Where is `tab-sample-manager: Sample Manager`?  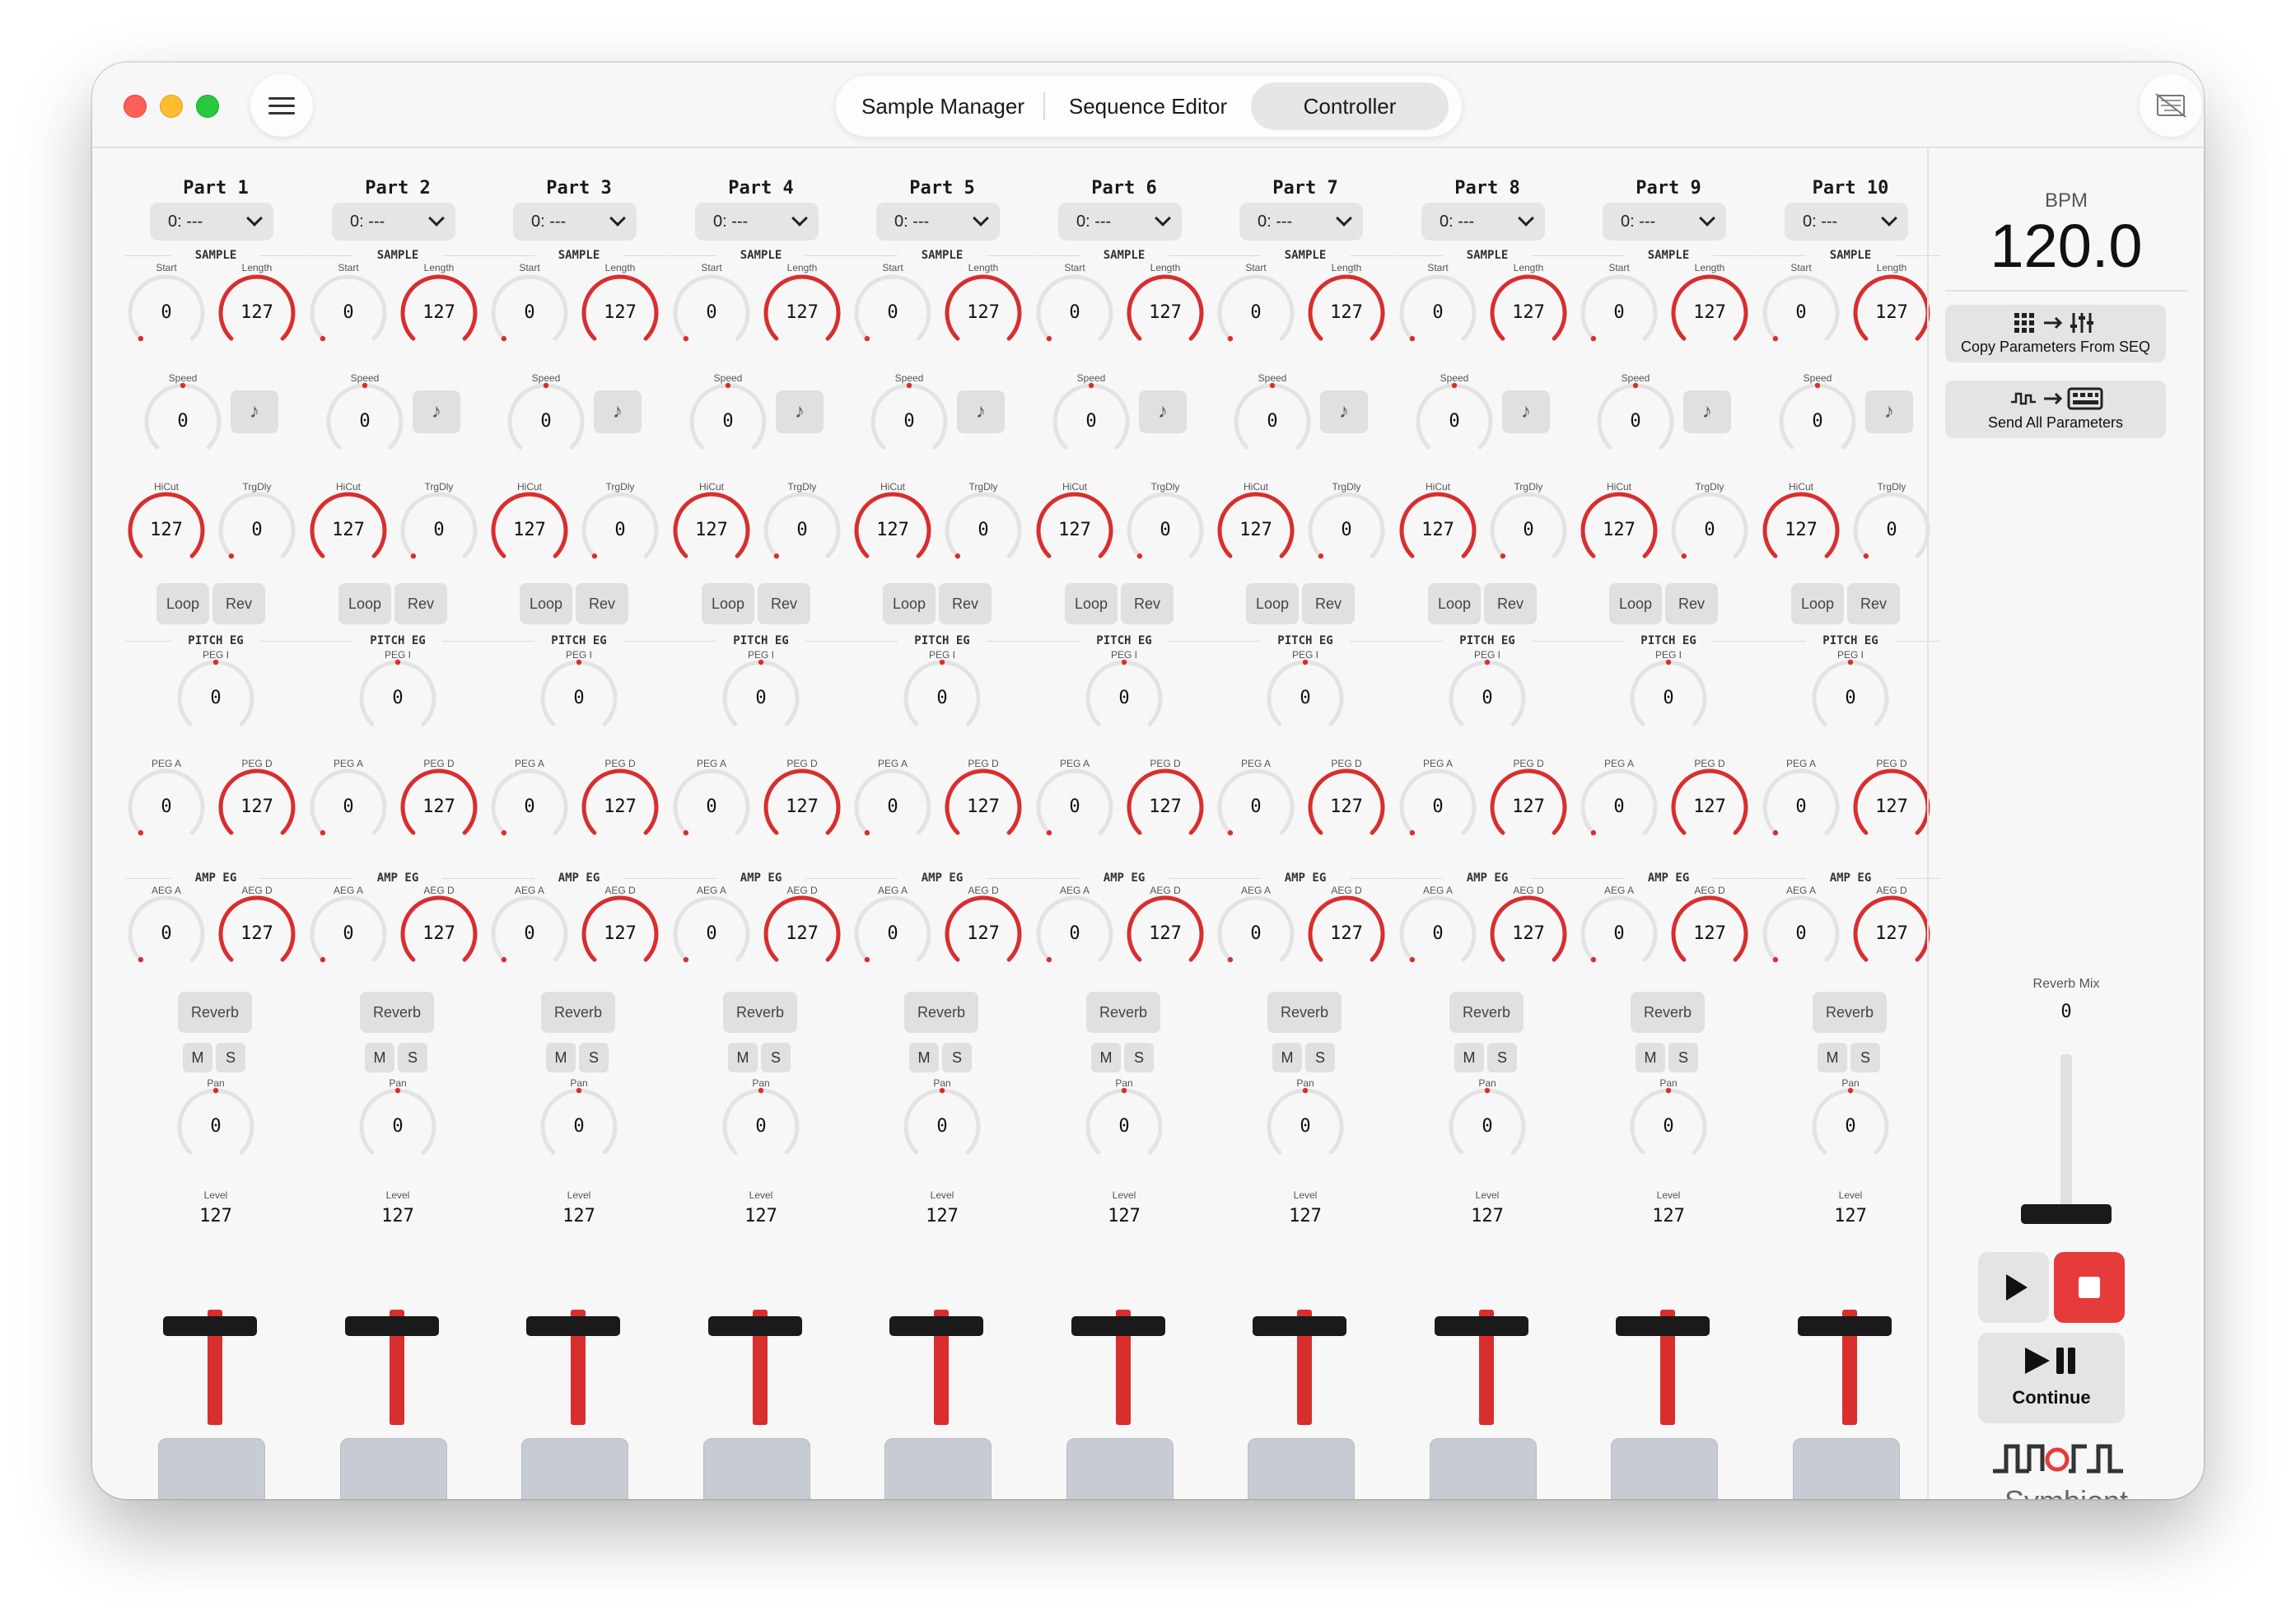 tab-sample-manager: Sample Manager is located at coordinates (942, 106).